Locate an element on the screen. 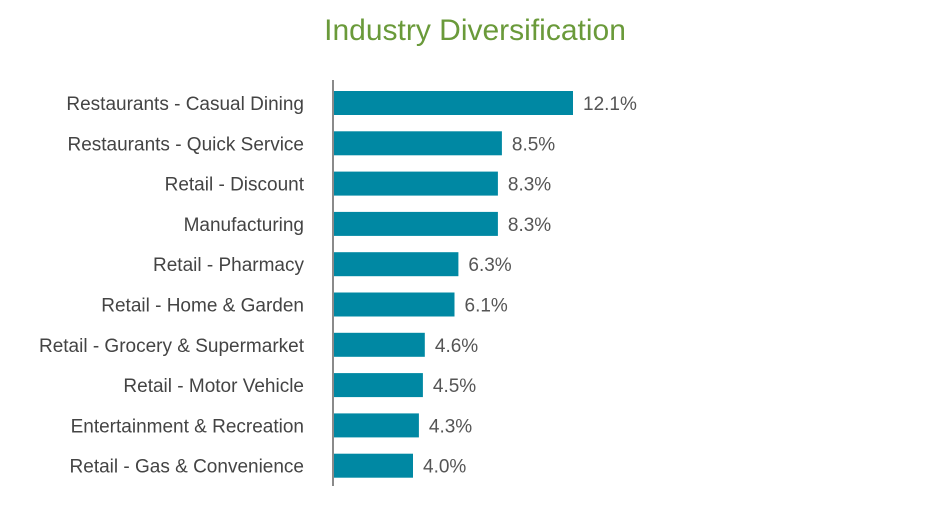  category-label: Restaurants - Casual Dining is located at coordinates (185, 104).